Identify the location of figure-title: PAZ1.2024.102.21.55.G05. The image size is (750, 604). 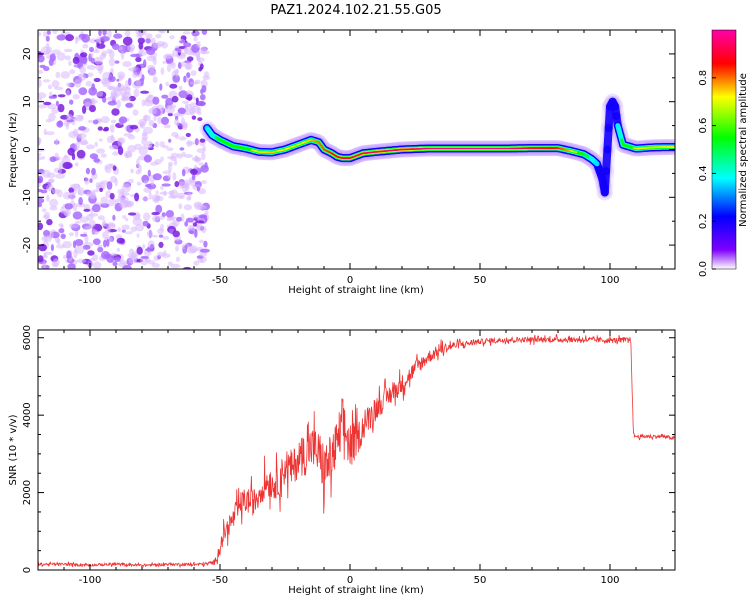
(355, 10).